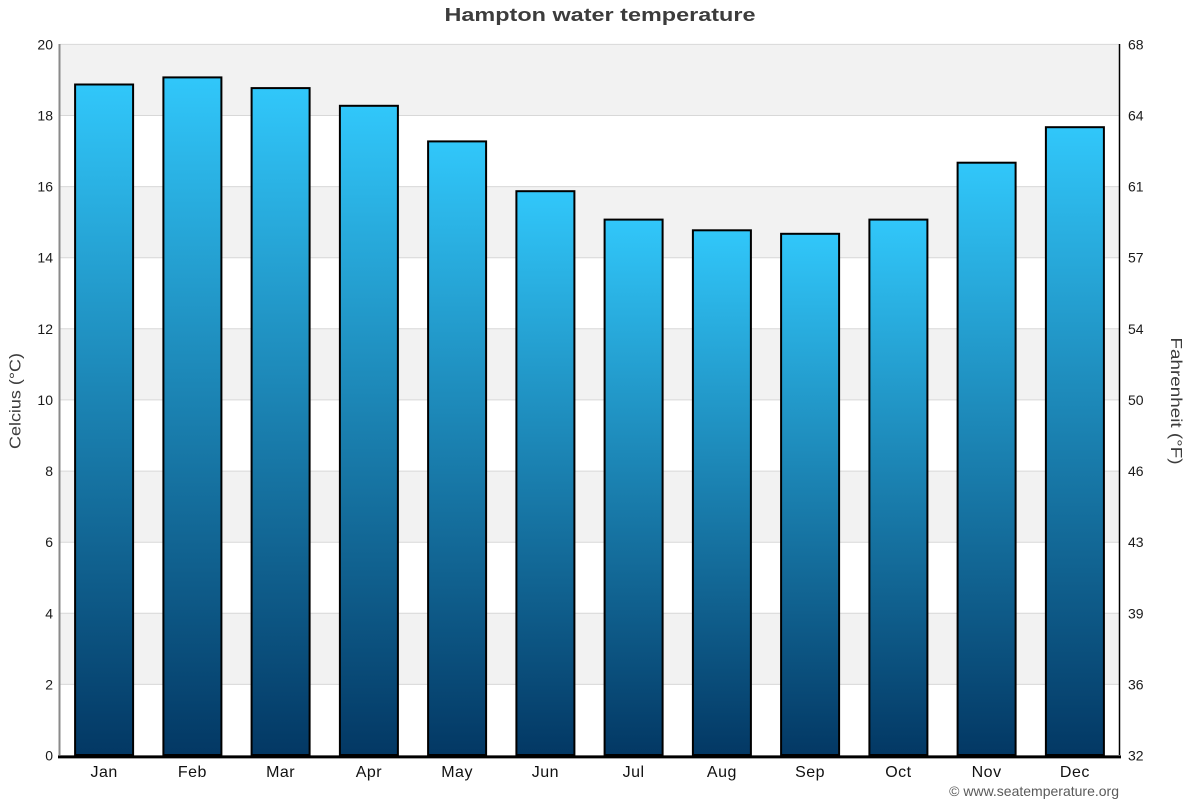 The height and width of the screenshot is (805, 1200). I want to click on svg-text: 57, so click(1136, 258).